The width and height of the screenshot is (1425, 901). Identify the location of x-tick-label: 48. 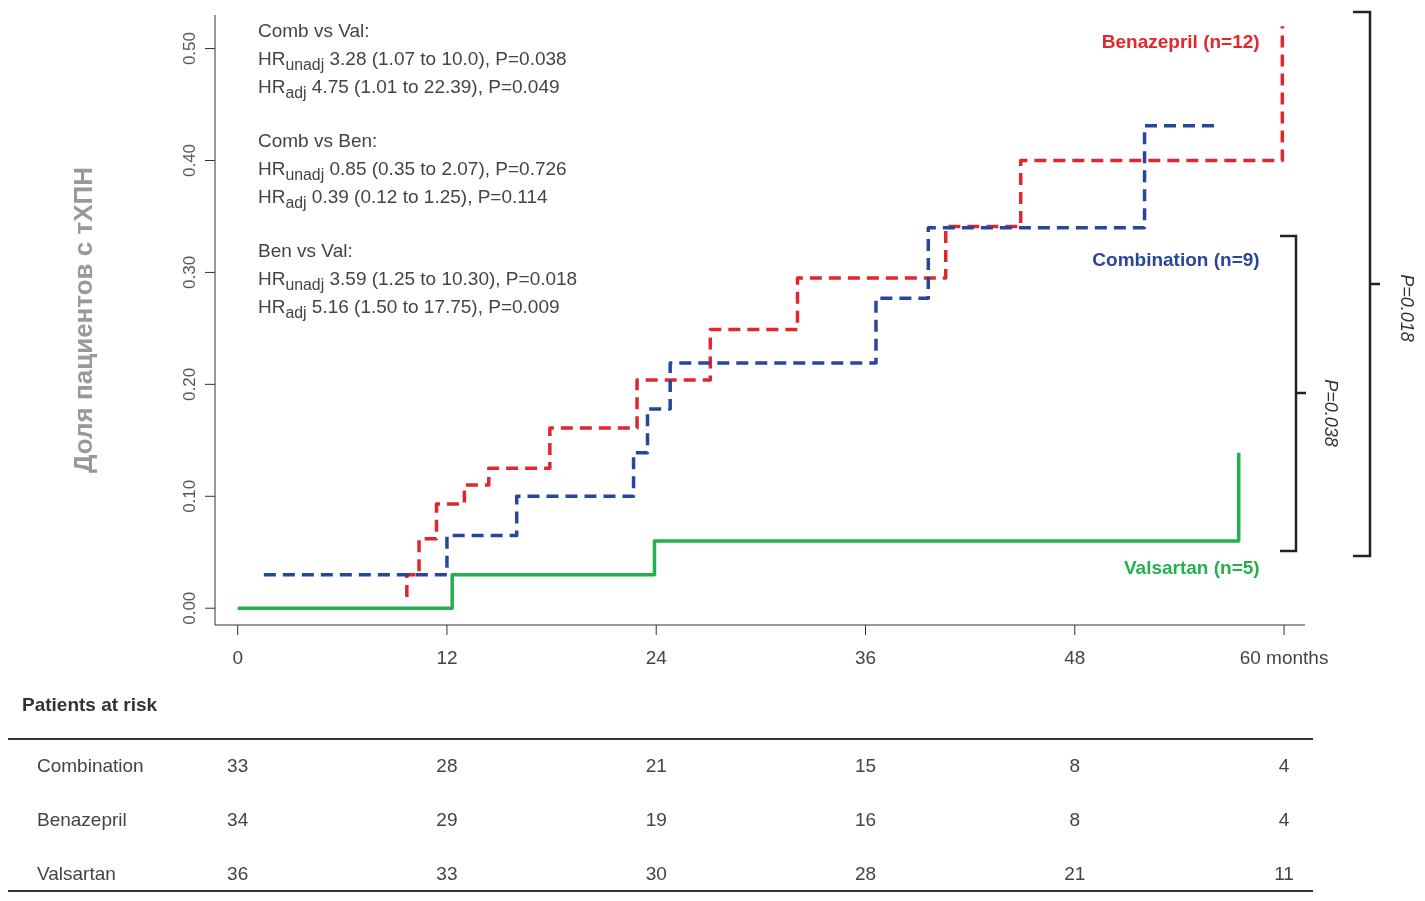
(1075, 658).